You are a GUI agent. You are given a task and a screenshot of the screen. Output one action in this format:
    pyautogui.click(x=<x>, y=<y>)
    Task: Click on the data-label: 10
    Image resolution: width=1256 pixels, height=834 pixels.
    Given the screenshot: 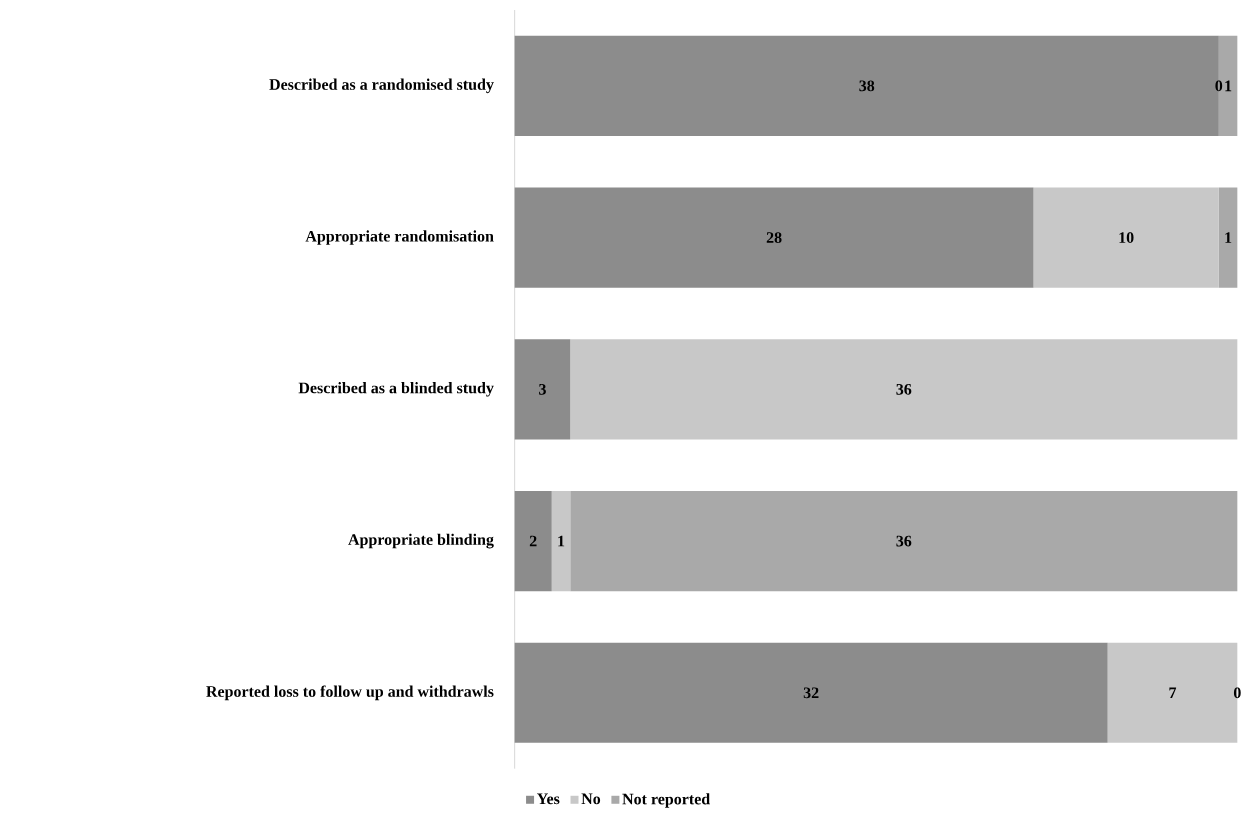 What is the action you would take?
    pyautogui.click(x=1126, y=237)
    